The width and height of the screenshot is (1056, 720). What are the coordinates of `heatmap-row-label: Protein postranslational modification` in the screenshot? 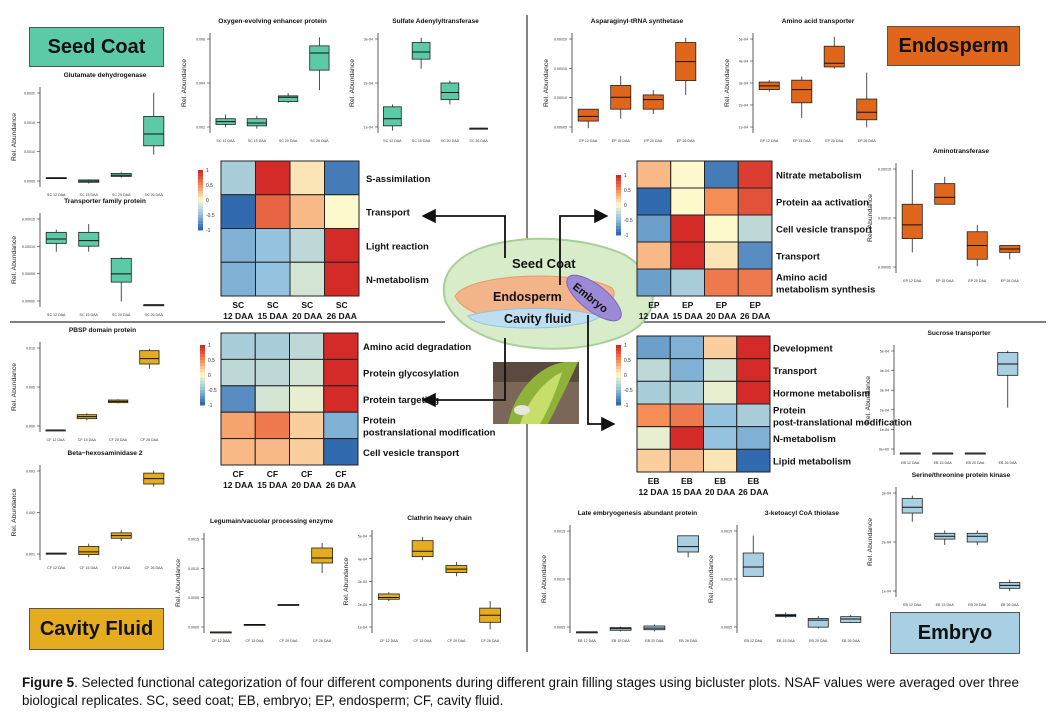 It's located at (429, 426).